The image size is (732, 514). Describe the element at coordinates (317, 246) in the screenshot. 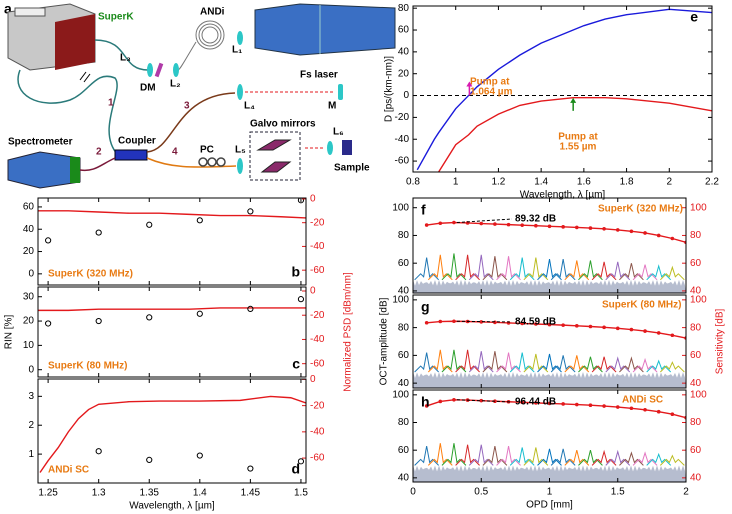

I see `y2-tick-label: -40` at that location.